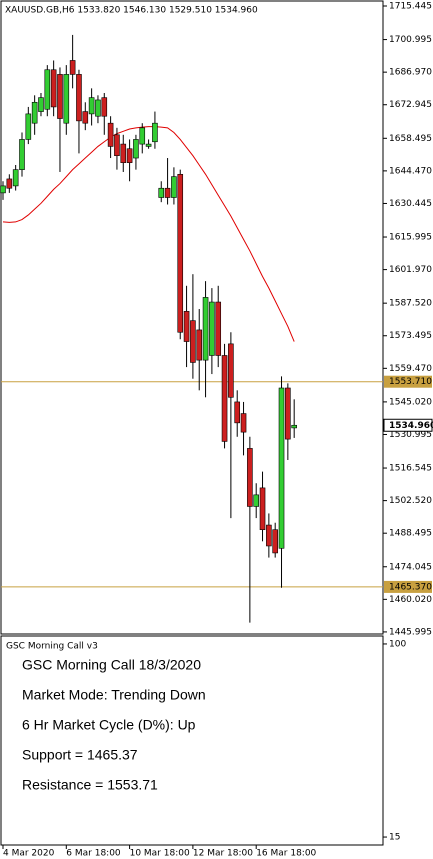  Describe the element at coordinates (410, 304) in the screenshot. I see `y-tick-label: 1587.520` at that location.